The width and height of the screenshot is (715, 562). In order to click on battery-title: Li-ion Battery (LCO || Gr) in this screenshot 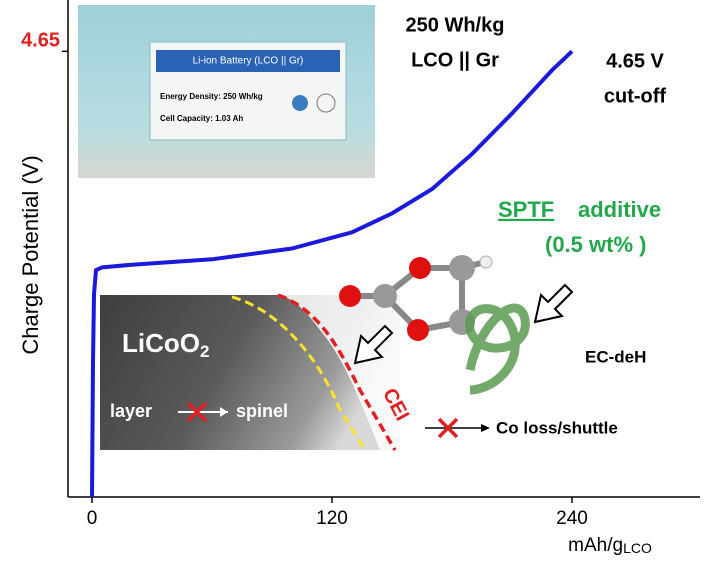, I will do `click(248, 61)`.